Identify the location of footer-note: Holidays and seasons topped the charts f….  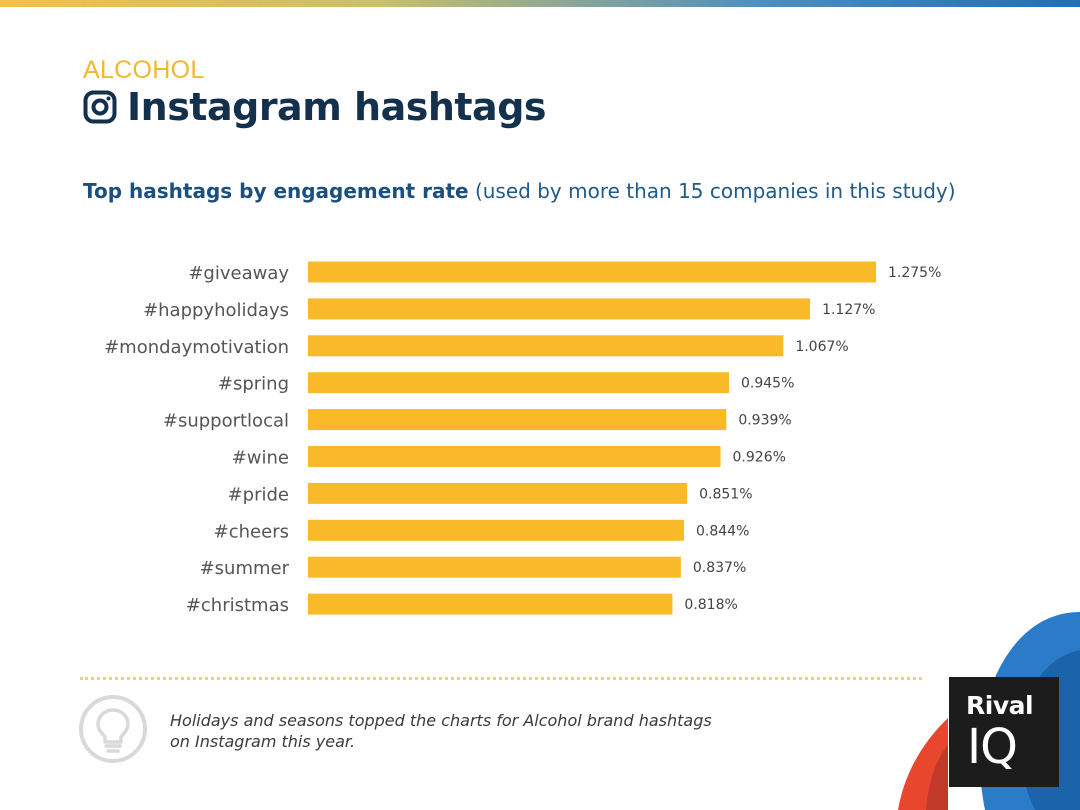
(441, 731).